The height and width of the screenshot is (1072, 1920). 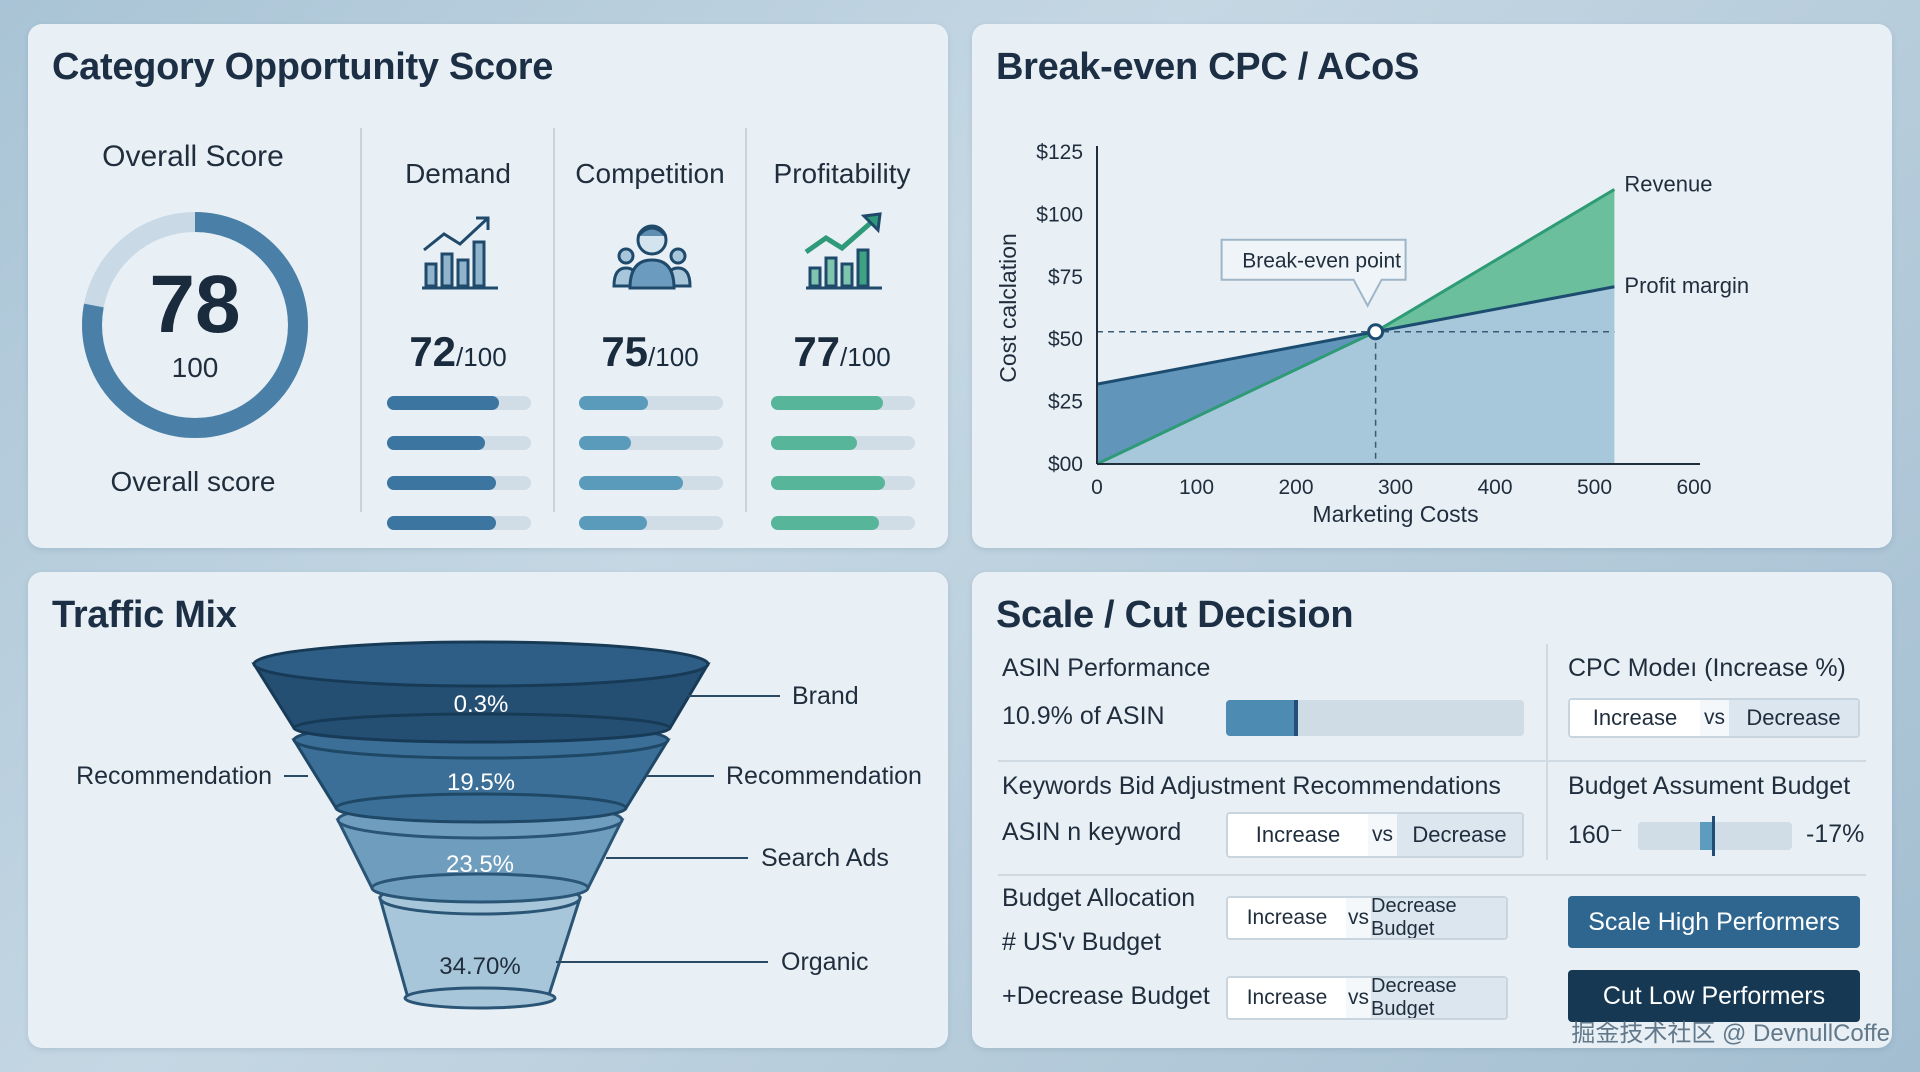 I want to click on scale-card-title: Scale / Cut Decision, so click(x=1175, y=615).